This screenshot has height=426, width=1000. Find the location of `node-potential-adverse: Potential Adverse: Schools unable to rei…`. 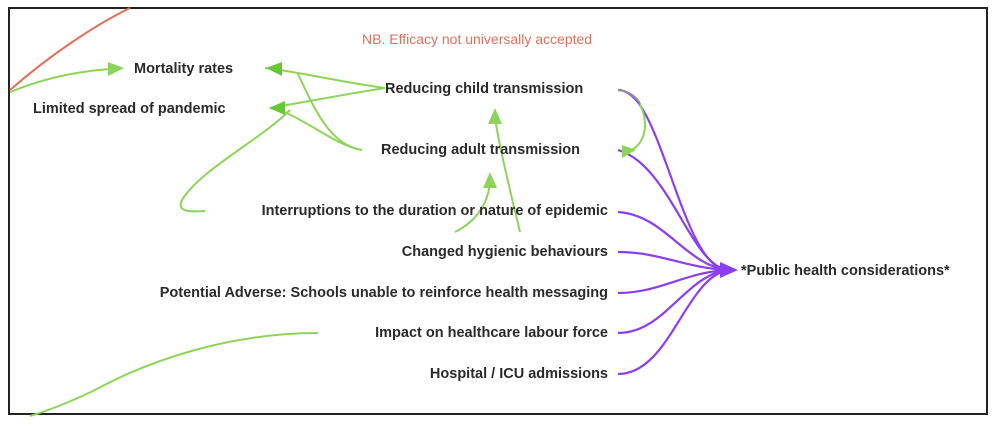

node-potential-adverse: Potential Adverse: Schools unable to rei… is located at coordinates (383, 293).